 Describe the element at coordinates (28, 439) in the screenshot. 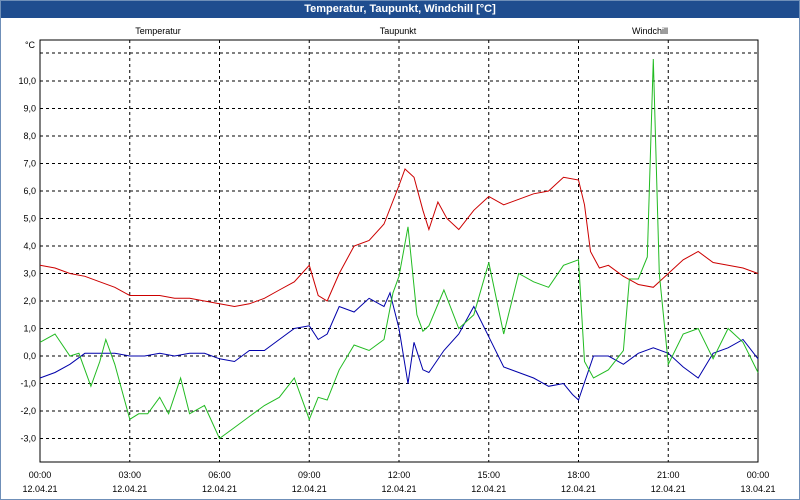

I see `y-tick-label: -3,0` at that location.